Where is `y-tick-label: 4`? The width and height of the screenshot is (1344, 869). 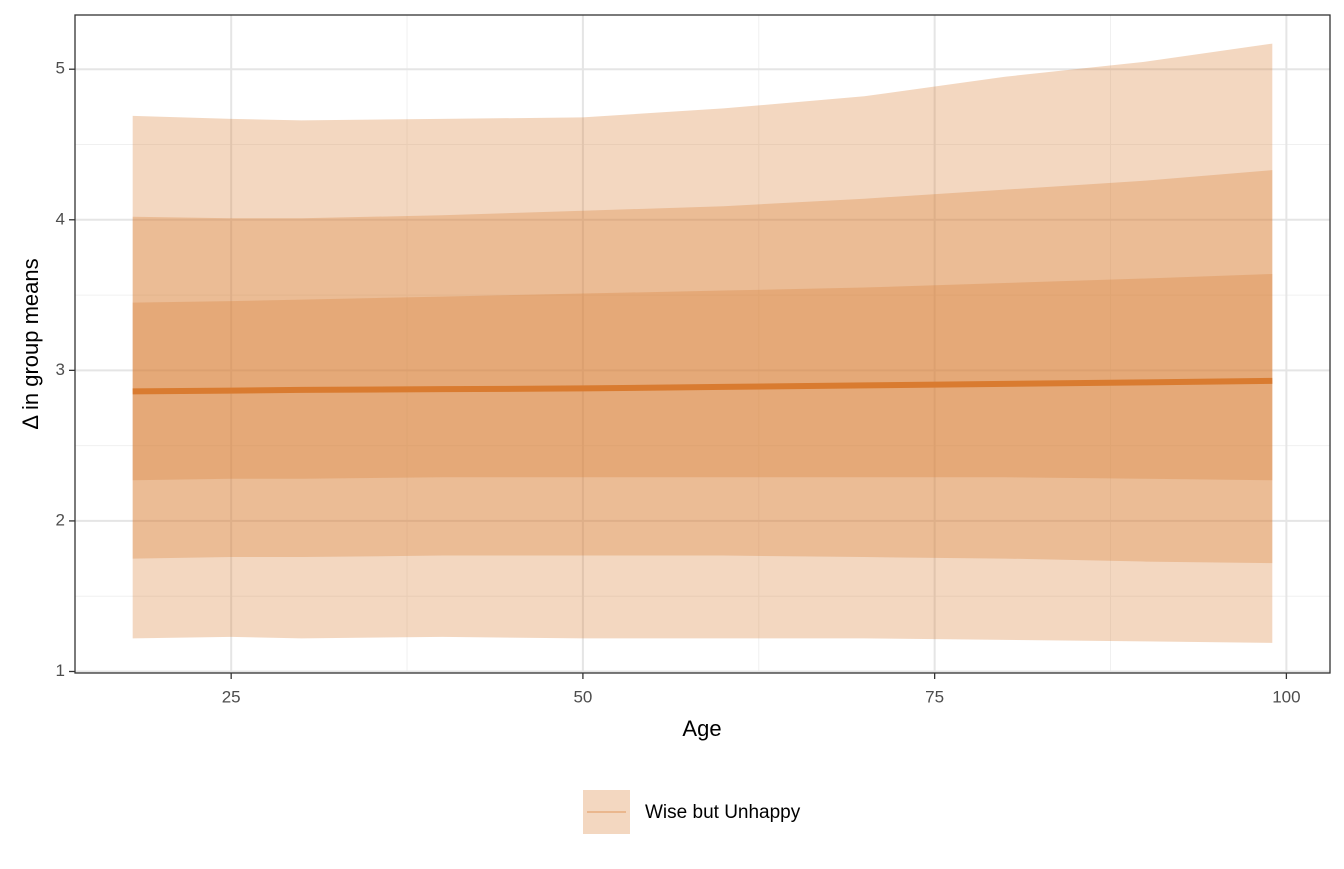
y-tick-label: 4 is located at coordinates (60, 218).